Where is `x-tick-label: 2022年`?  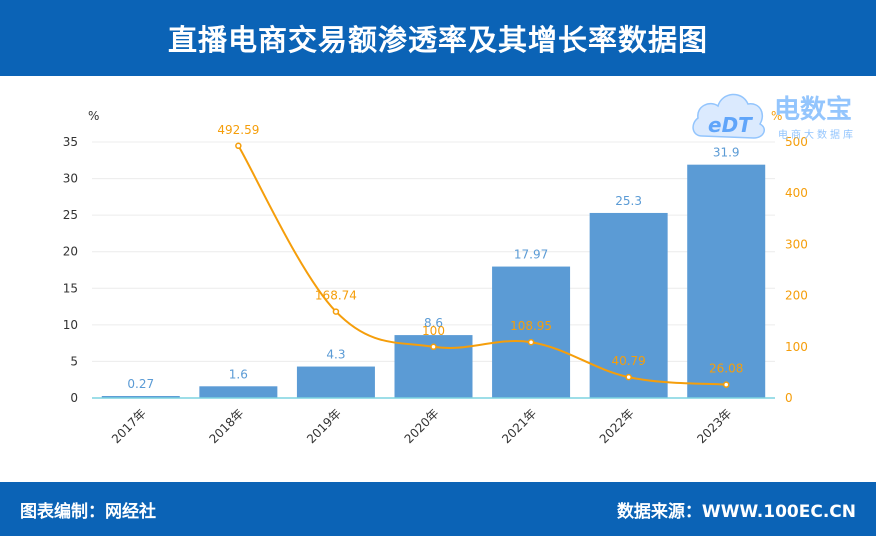 x-tick-label: 2022年 is located at coordinates (617, 426).